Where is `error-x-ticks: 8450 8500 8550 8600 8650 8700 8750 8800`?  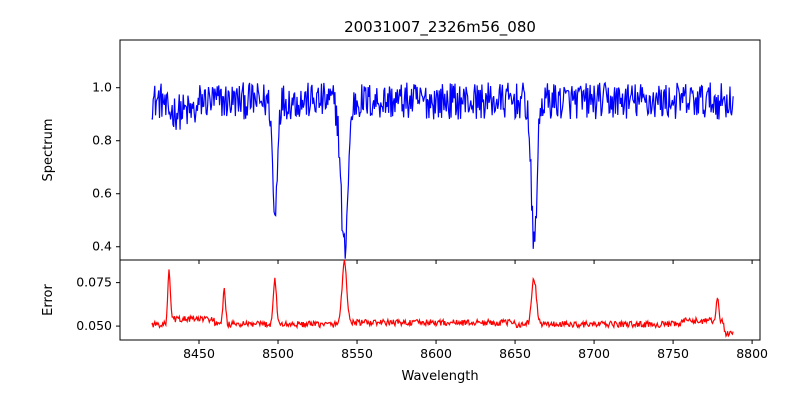
error-x-ticks: 8450 8500 8550 8600 8650 8700 8750 8800 is located at coordinates (475, 350).